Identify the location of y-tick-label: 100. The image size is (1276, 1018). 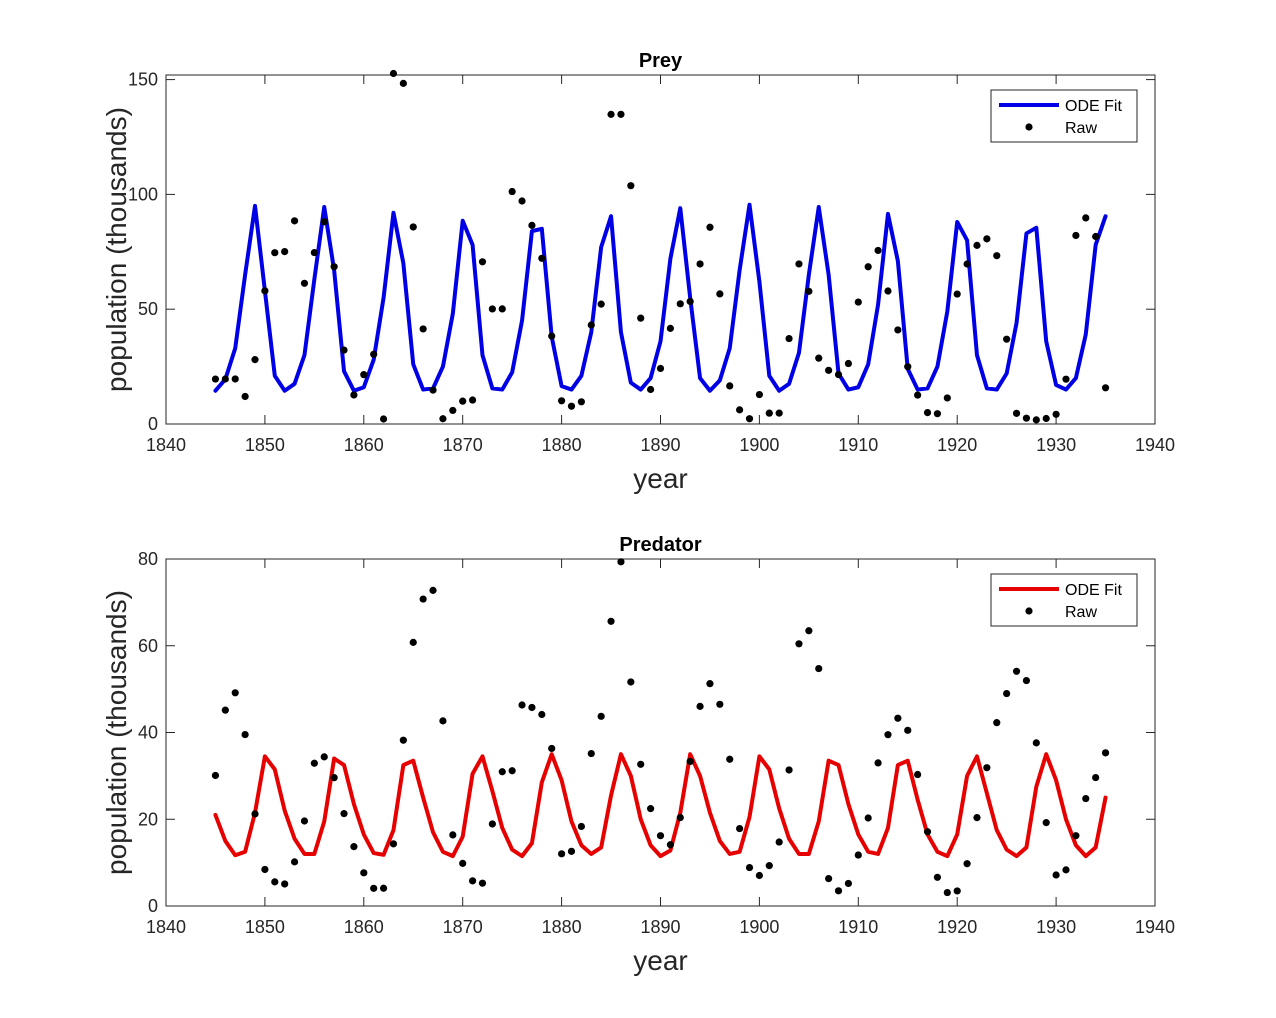
(143, 194).